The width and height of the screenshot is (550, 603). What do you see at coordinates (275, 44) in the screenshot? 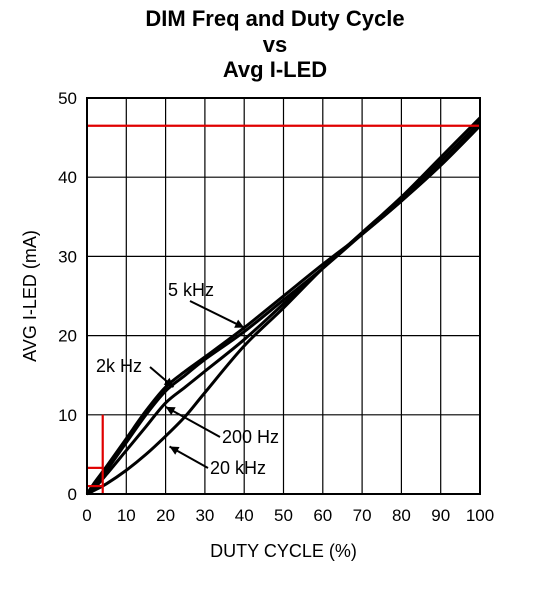
I see `chart-title-line-2: vs` at bounding box center [275, 44].